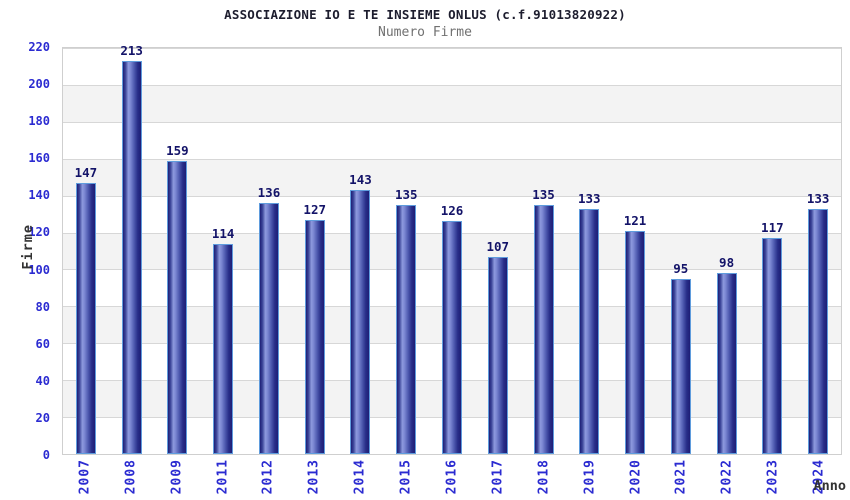 The height and width of the screenshot is (500, 850). Describe the element at coordinates (636, 477) in the screenshot. I see `x-tick-label: 2020` at that location.